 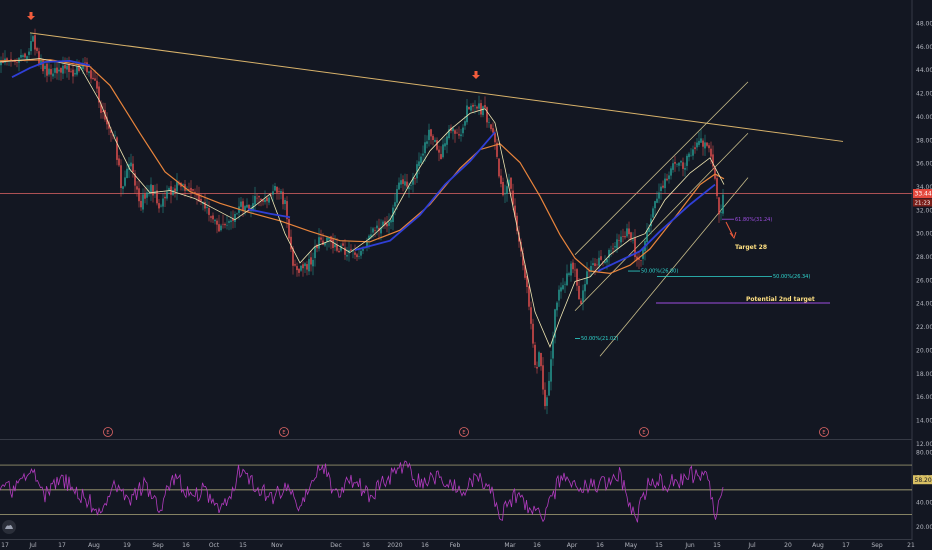 What do you see at coordinates (924, 257) in the screenshot?
I see `price-tick-label: 28.00` at bounding box center [924, 257].